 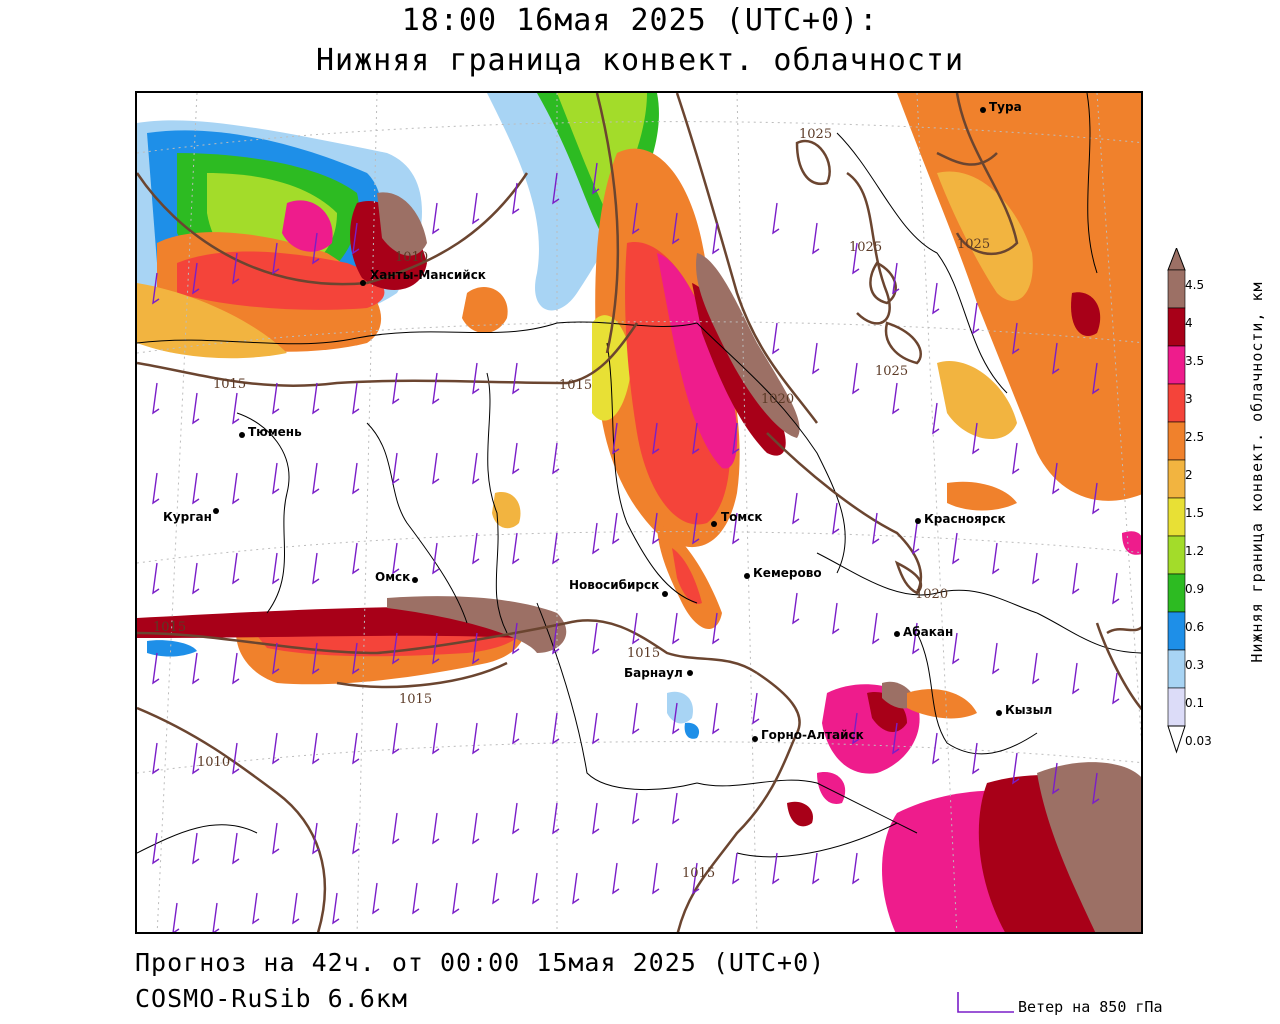 I want to click on city-label: Тюмень, so click(x=275, y=432).